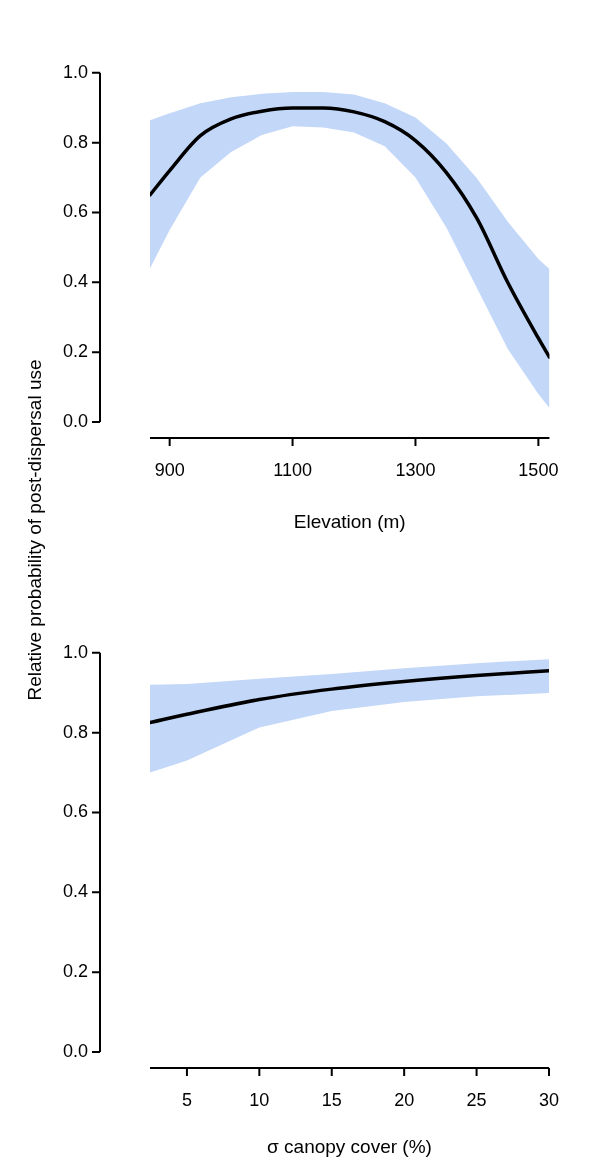  What do you see at coordinates (331, 1099) in the screenshot?
I see `x-tick-label: 15` at bounding box center [331, 1099].